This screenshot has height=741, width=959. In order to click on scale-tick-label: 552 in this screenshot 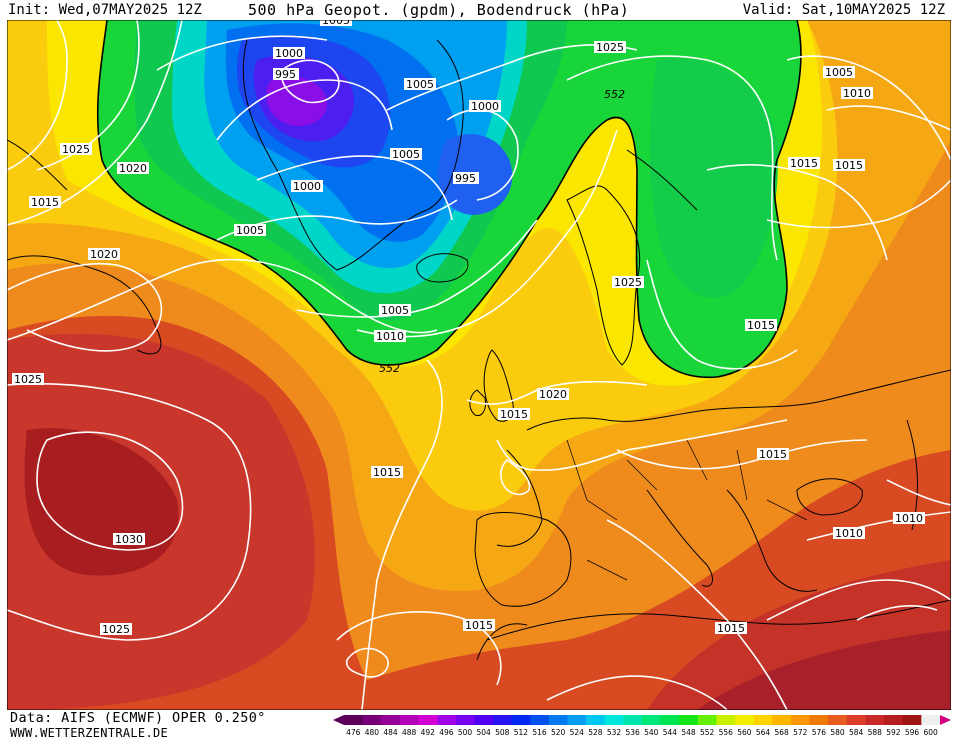, I will do `click(707, 732)`.